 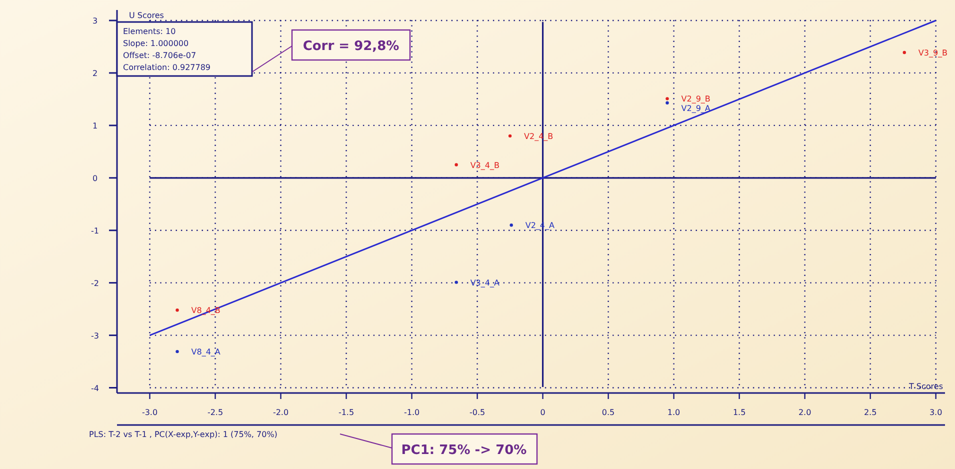 I want to click on x-tick-label: -2.0, so click(x=280, y=412).